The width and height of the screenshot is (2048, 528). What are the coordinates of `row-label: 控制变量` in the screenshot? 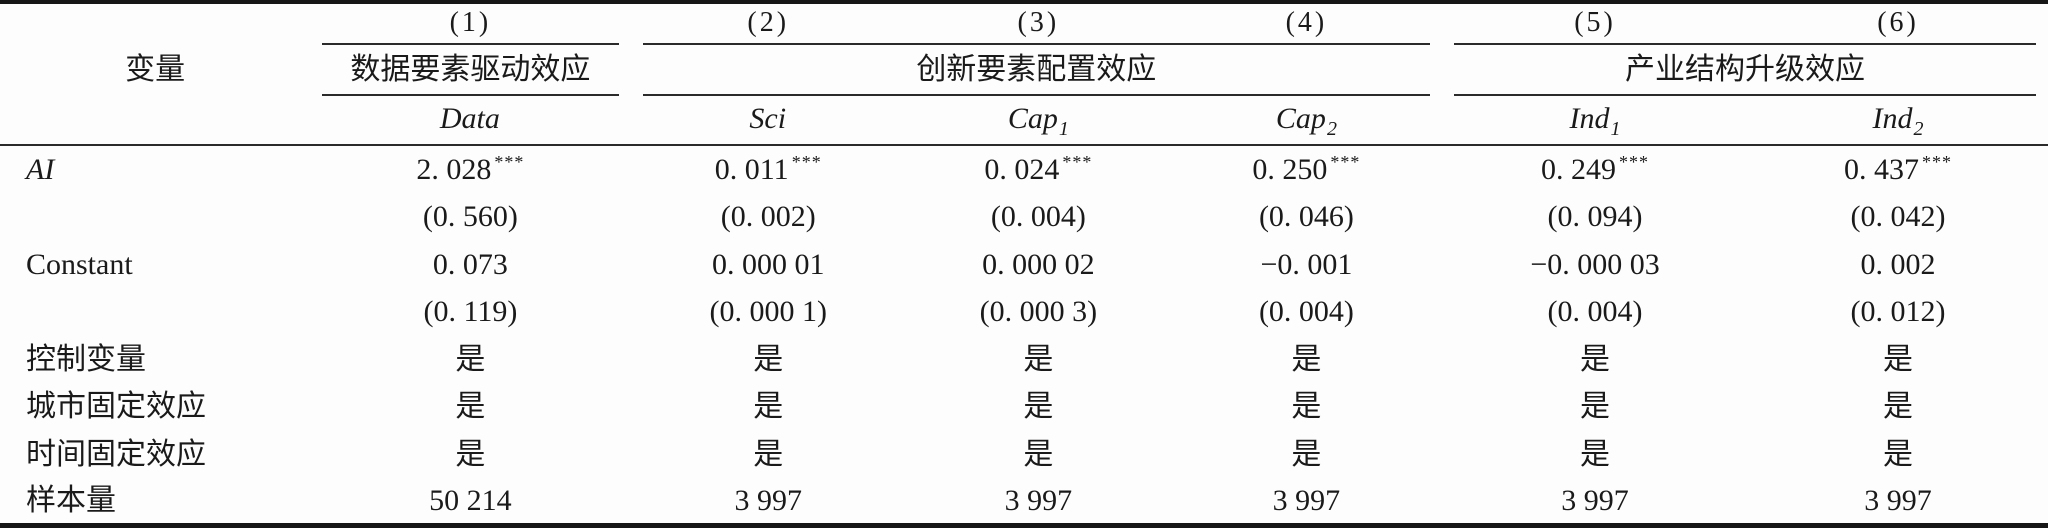 It's located at (155, 358).